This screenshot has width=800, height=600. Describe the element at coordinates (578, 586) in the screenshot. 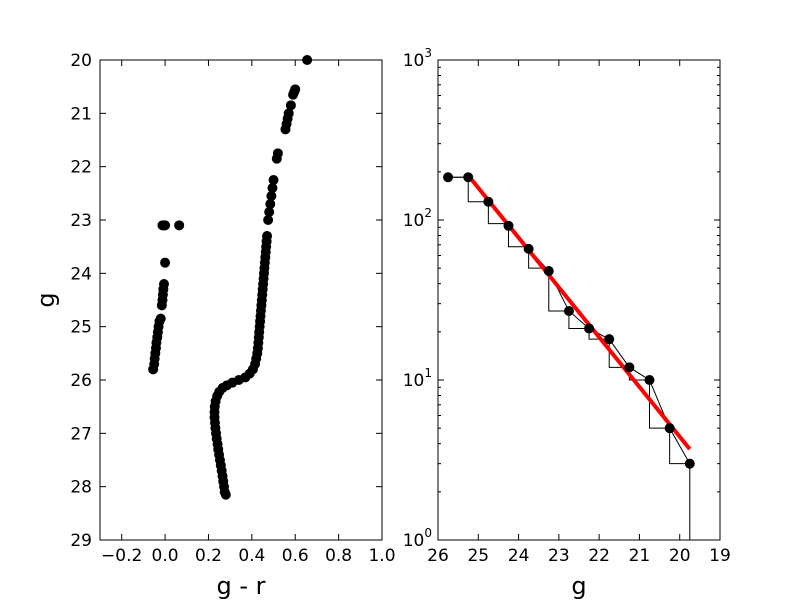

I see `lf-x-axis-label: g` at that location.